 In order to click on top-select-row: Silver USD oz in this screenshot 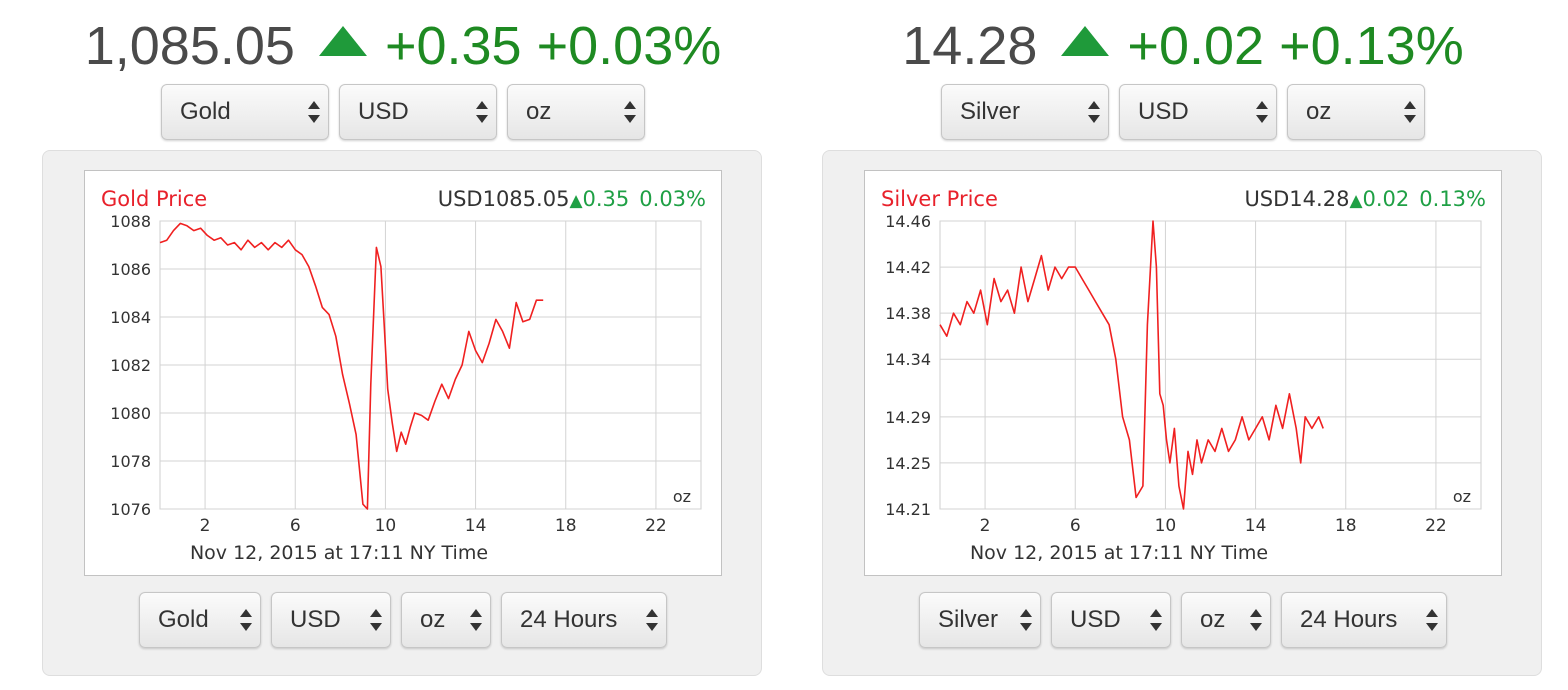, I will do `click(1183, 112)`.